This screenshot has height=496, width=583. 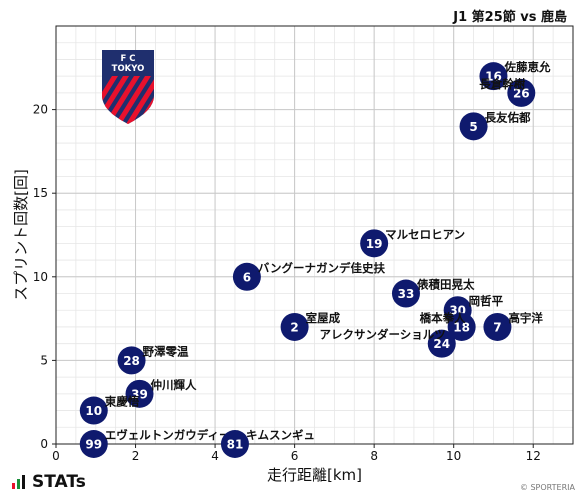 What do you see at coordinates (280, 435) in the screenshot?
I see `player-name-label: キムスンギュ` at bounding box center [280, 435].